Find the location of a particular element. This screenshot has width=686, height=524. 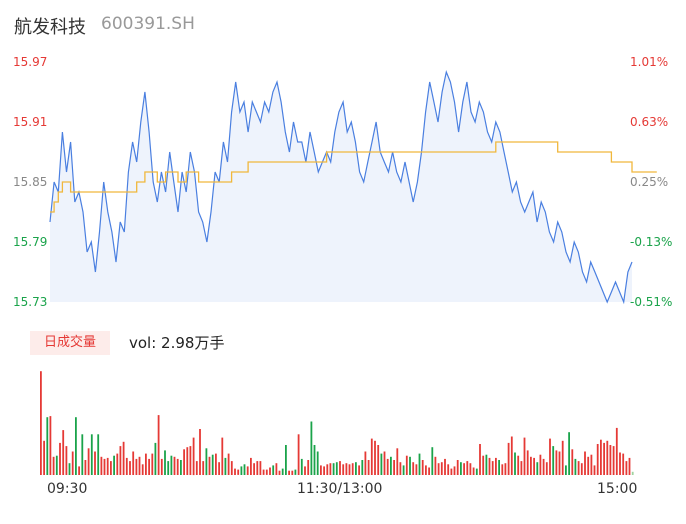

y-left-tick-3: 15.79 is located at coordinates (30, 242).